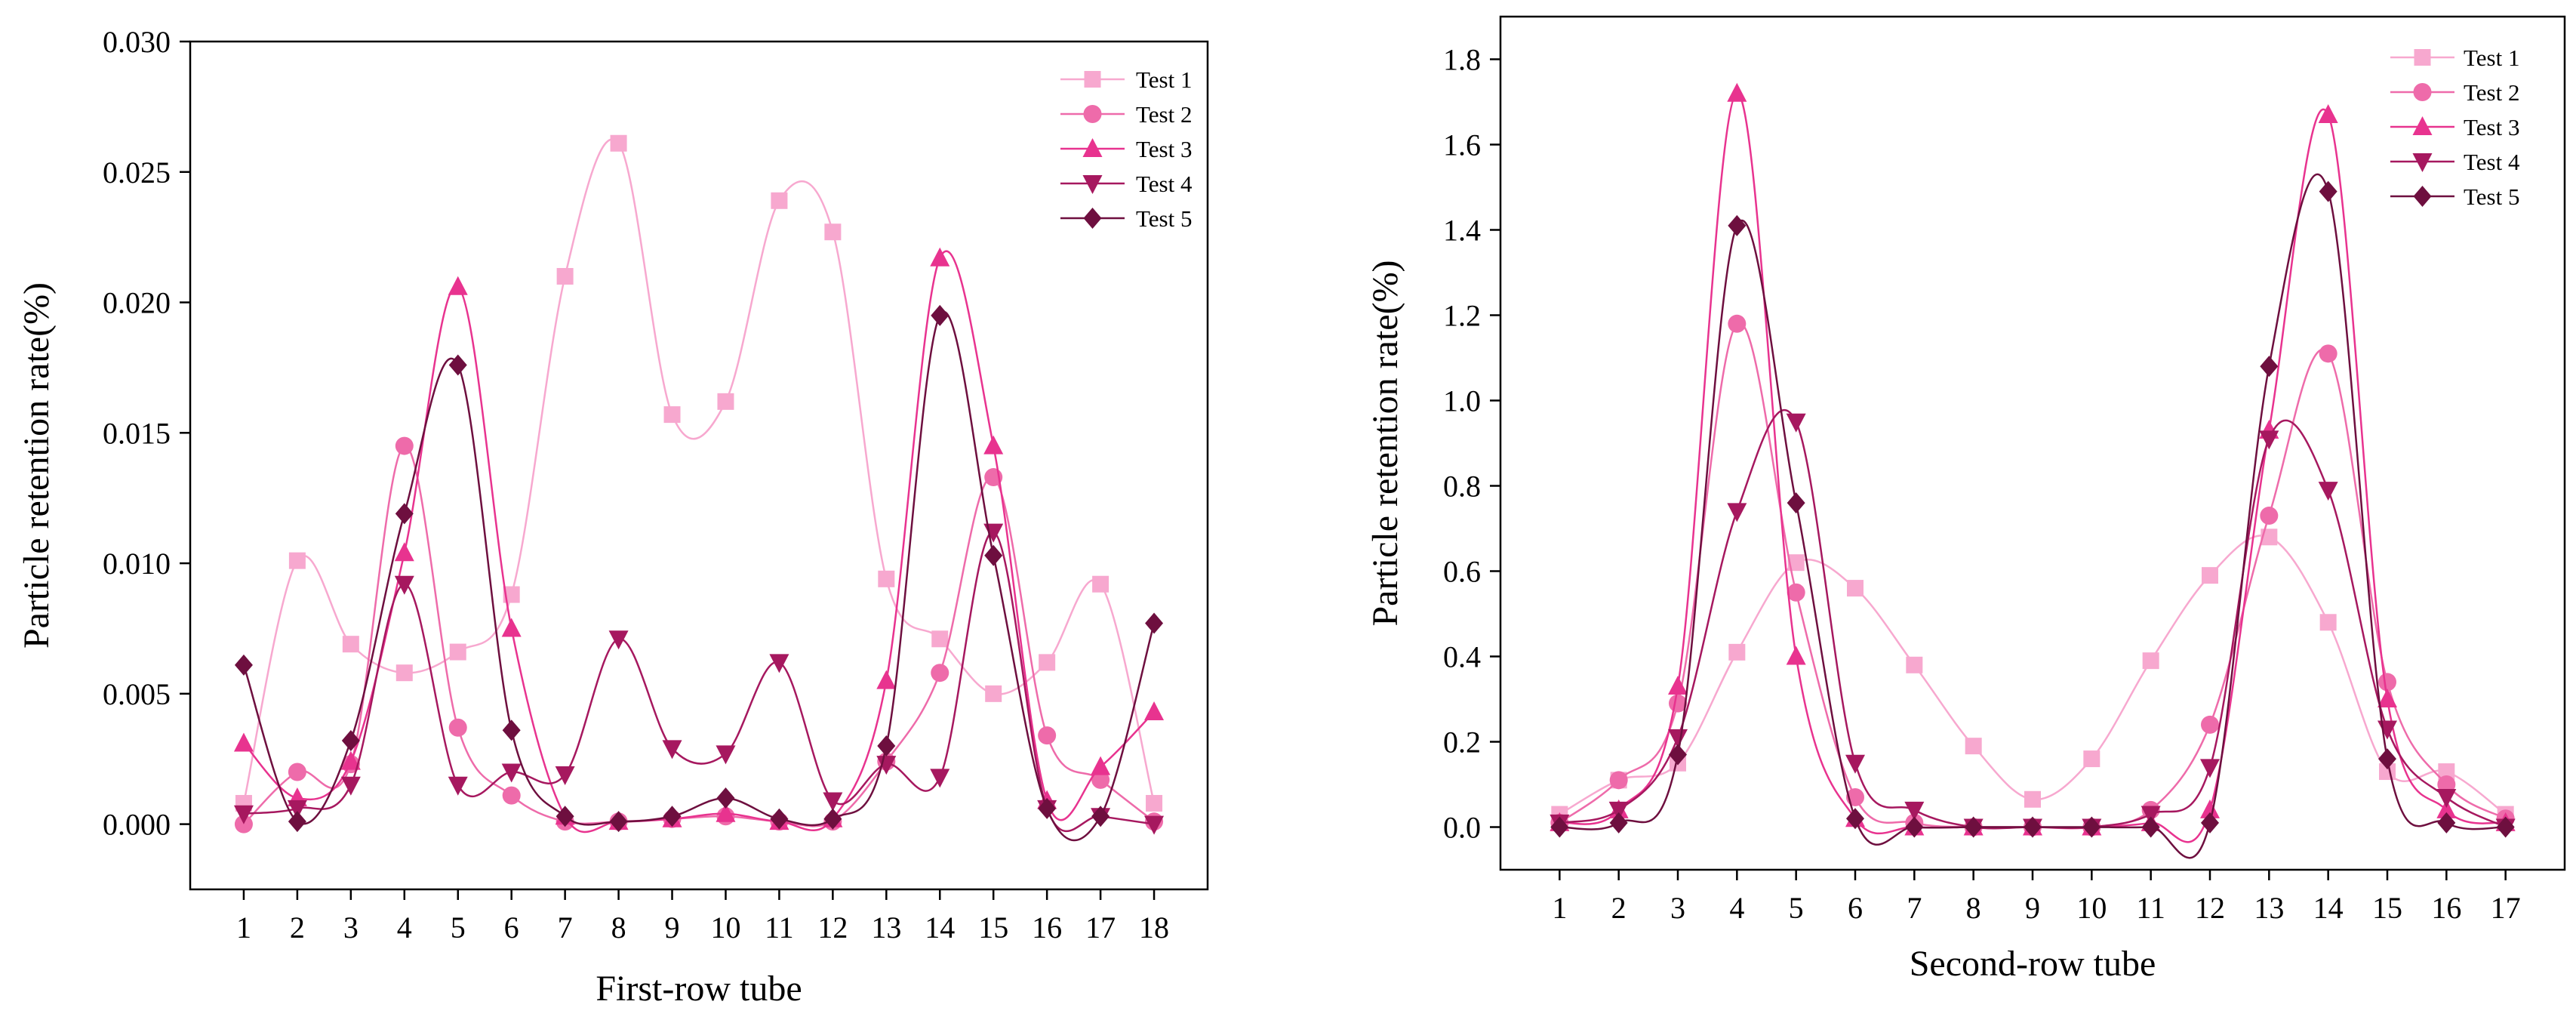  I want to click on series-line, so click(2033, 675).